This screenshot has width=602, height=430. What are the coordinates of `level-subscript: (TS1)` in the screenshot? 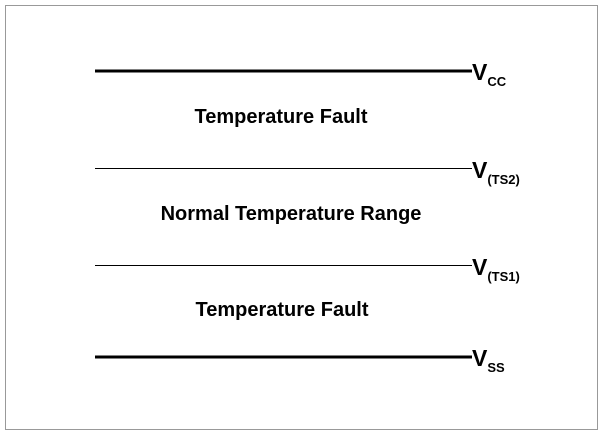 It's located at (503, 276).